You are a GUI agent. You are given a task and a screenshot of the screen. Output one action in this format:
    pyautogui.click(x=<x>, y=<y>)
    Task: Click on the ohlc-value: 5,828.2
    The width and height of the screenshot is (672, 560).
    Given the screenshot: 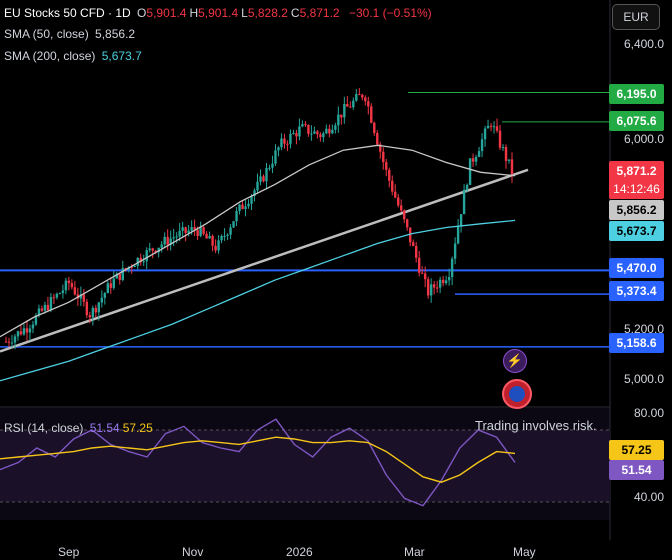 What is the action you would take?
    pyautogui.click(x=267, y=13)
    